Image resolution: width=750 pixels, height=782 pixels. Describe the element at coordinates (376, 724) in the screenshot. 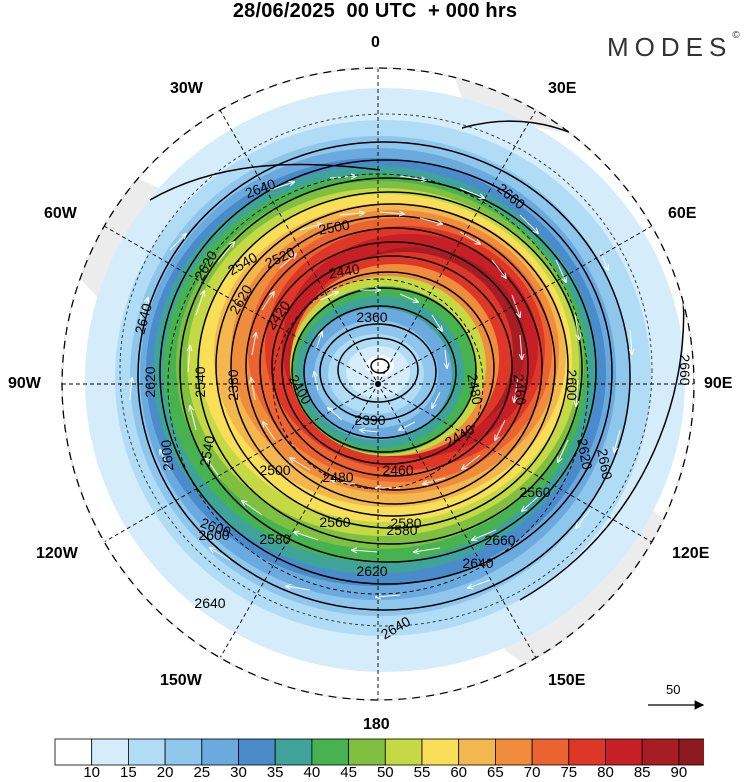

I see `lon-label-180: 180` at that location.